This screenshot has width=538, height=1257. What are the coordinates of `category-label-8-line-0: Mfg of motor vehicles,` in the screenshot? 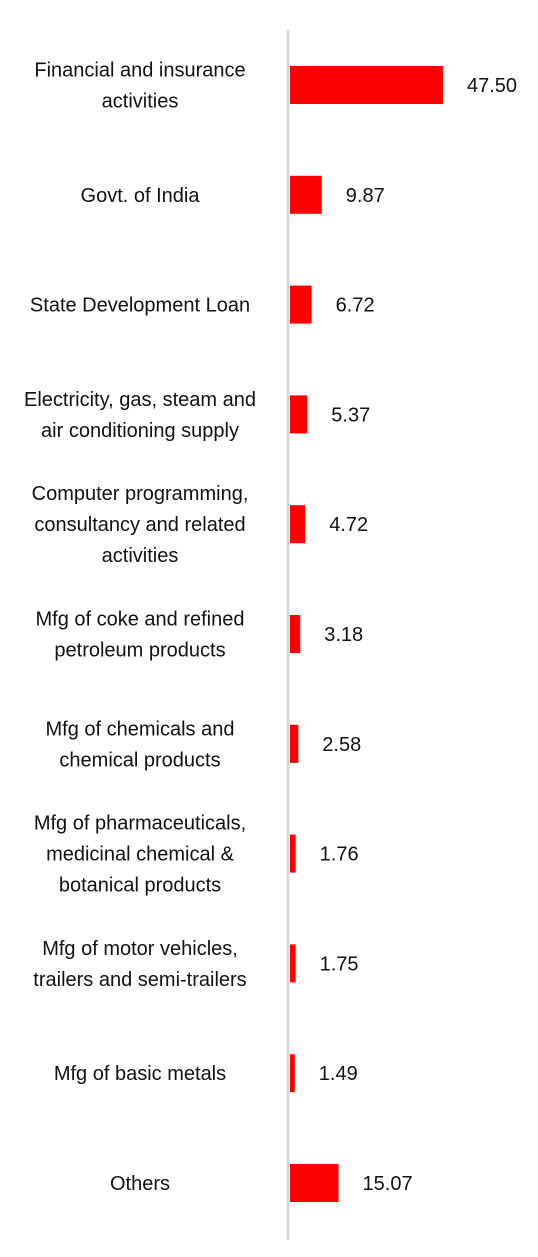 It's located at (140, 949).